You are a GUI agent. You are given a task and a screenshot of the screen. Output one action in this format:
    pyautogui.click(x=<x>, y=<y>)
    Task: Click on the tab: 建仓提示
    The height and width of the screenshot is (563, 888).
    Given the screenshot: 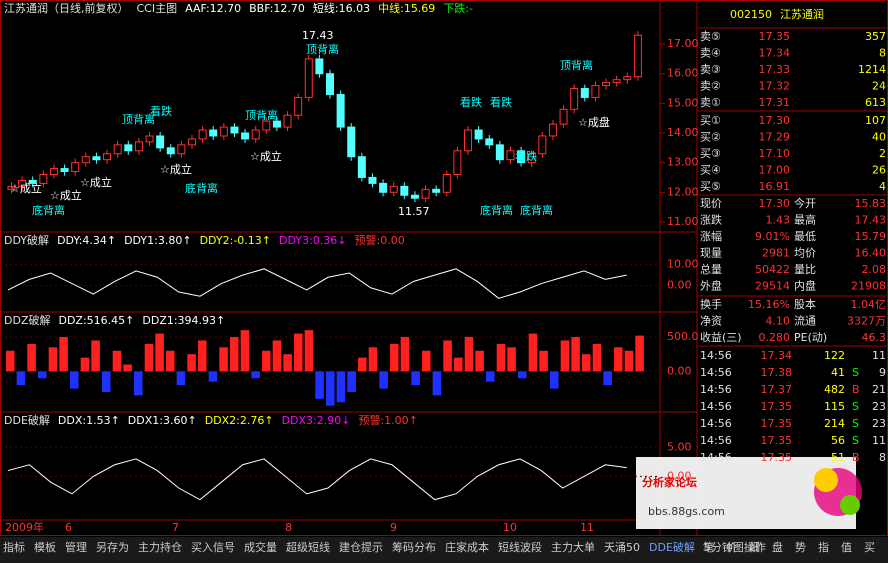 What is the action you would take?
    pyautogui.click(x=361, y=547)
    